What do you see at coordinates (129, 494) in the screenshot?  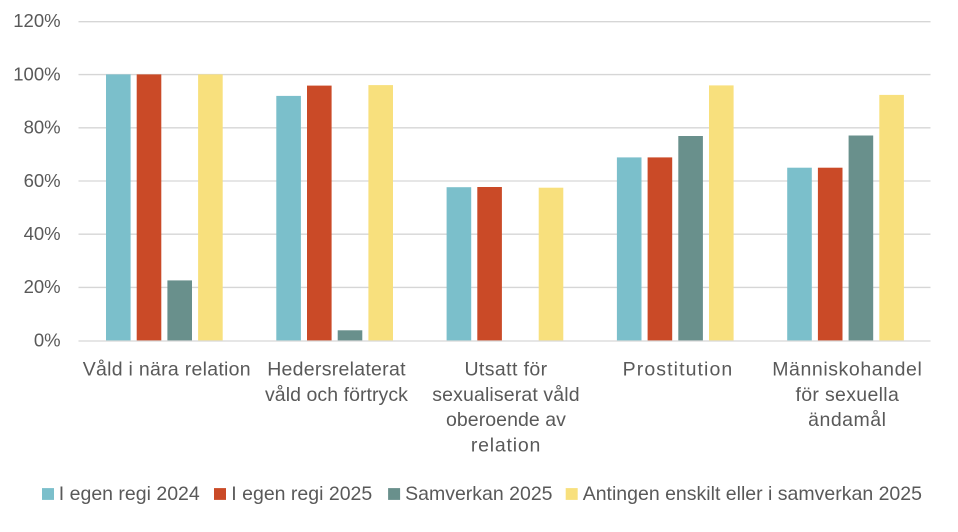 I see `svg-text: I egen regi 2024` at bounding box center [129, 494].